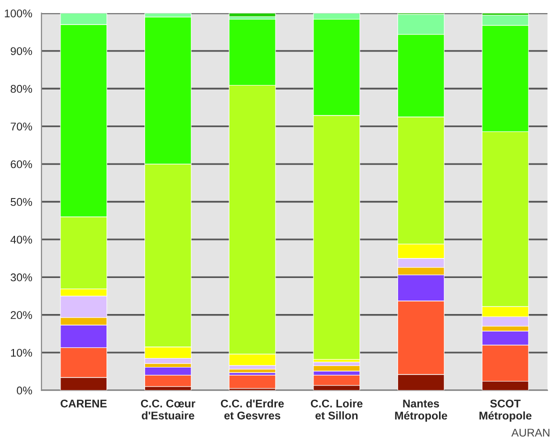  Describe the element at coordinates (21, 88) in the screenshot. I see `y-tick-label: 80%` at that location.